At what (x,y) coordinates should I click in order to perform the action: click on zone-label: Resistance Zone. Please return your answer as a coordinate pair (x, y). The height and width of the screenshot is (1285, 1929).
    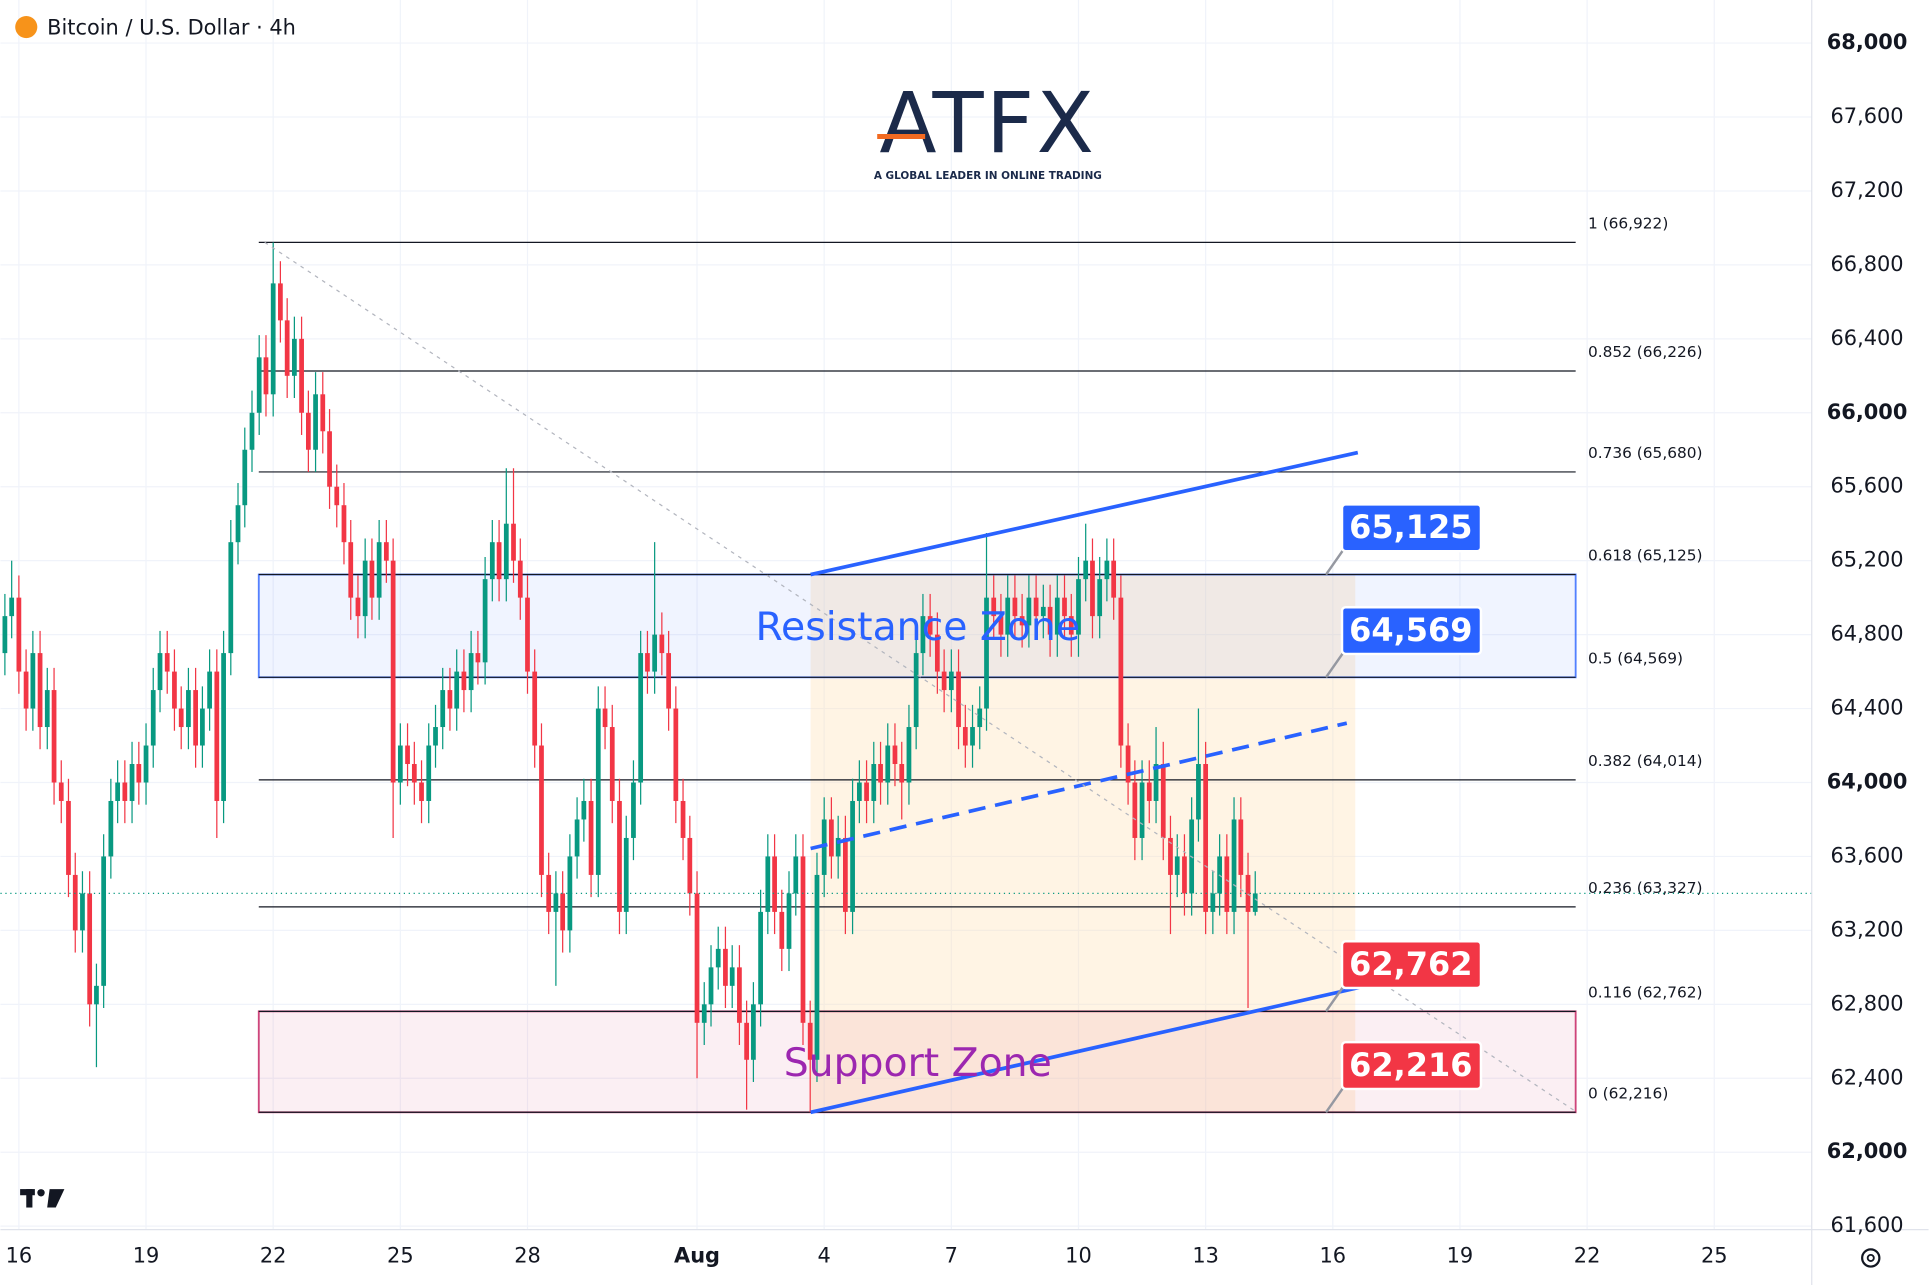
    Looking at the image, I should click on (917, 627).